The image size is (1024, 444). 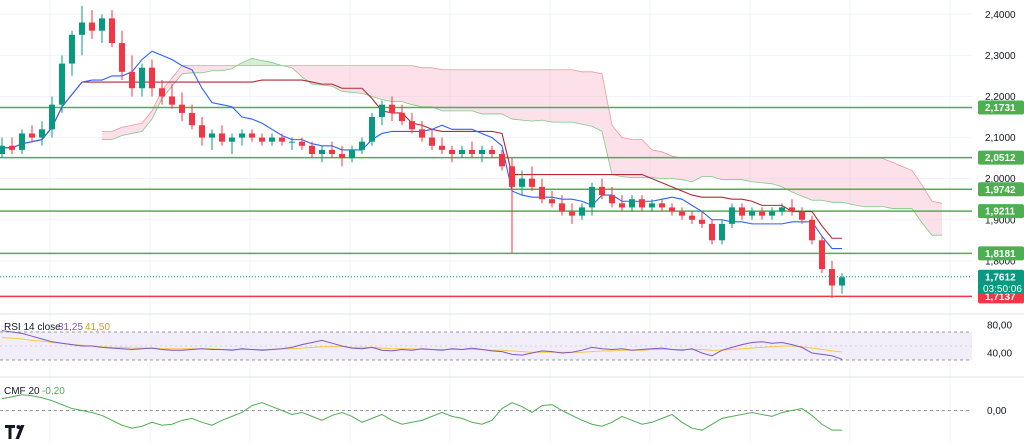 What do you see at coordinates (1000, 179) in the screenshot?
I see `price-tick-label: 2,0000` at bounding box center [1000, 179].